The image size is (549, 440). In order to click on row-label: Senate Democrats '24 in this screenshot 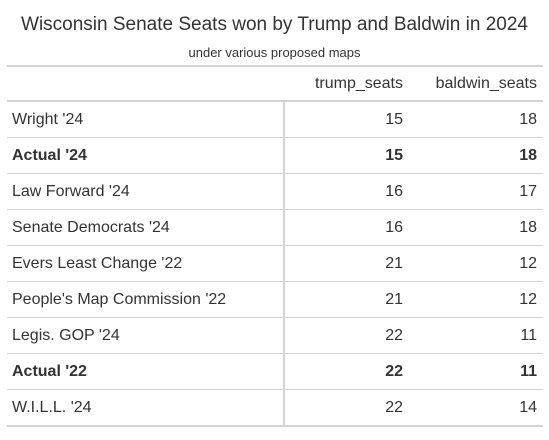, I will do `click(146, 227)`.